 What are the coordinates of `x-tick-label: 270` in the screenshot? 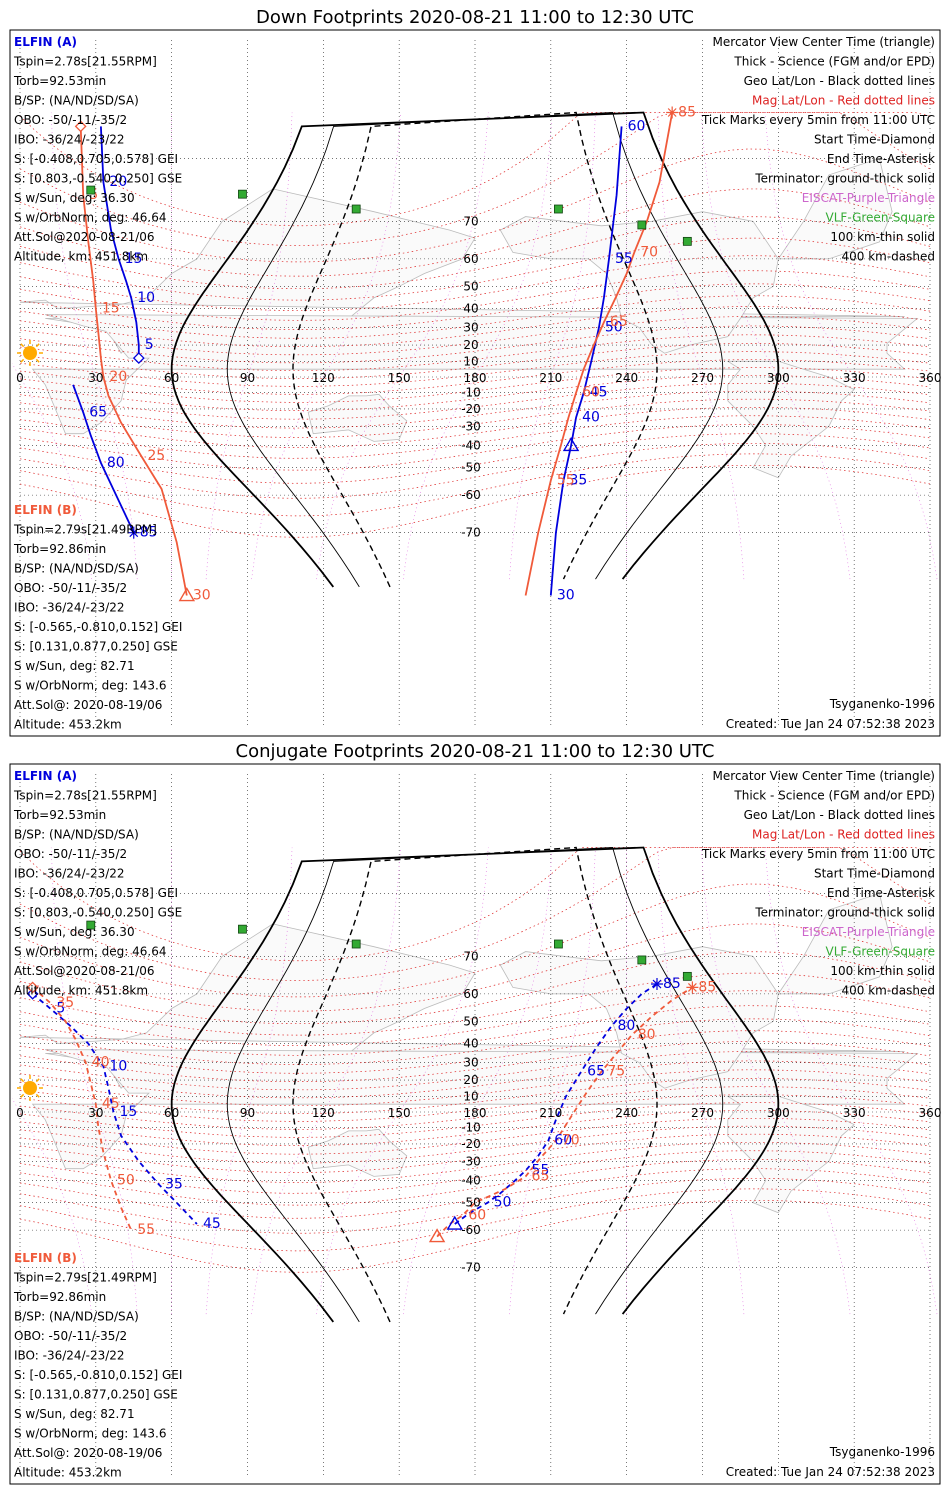 It's located at (702, 378).